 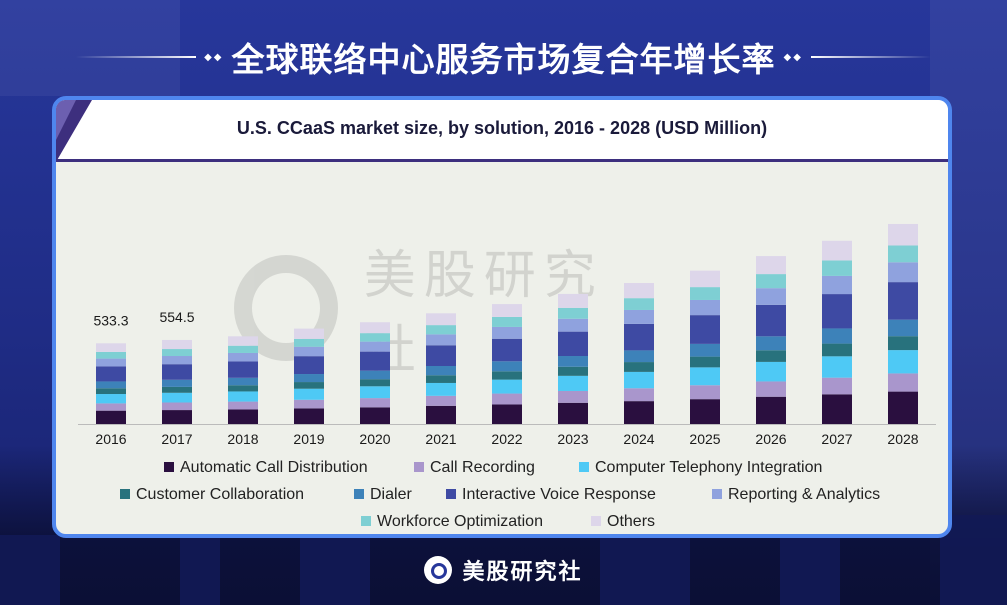 I want to click on bar-2022-computer-telephony-integration, so click(x=507, y=386).